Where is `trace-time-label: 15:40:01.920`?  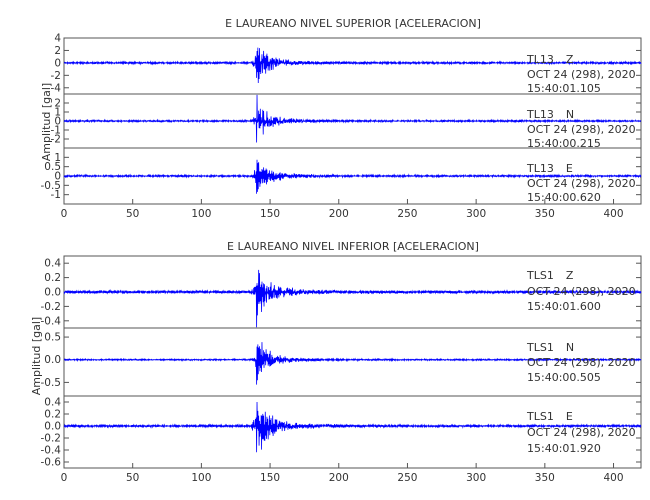
trace-time-label: 15:40:01.920 is located at coordinates (564, 448).